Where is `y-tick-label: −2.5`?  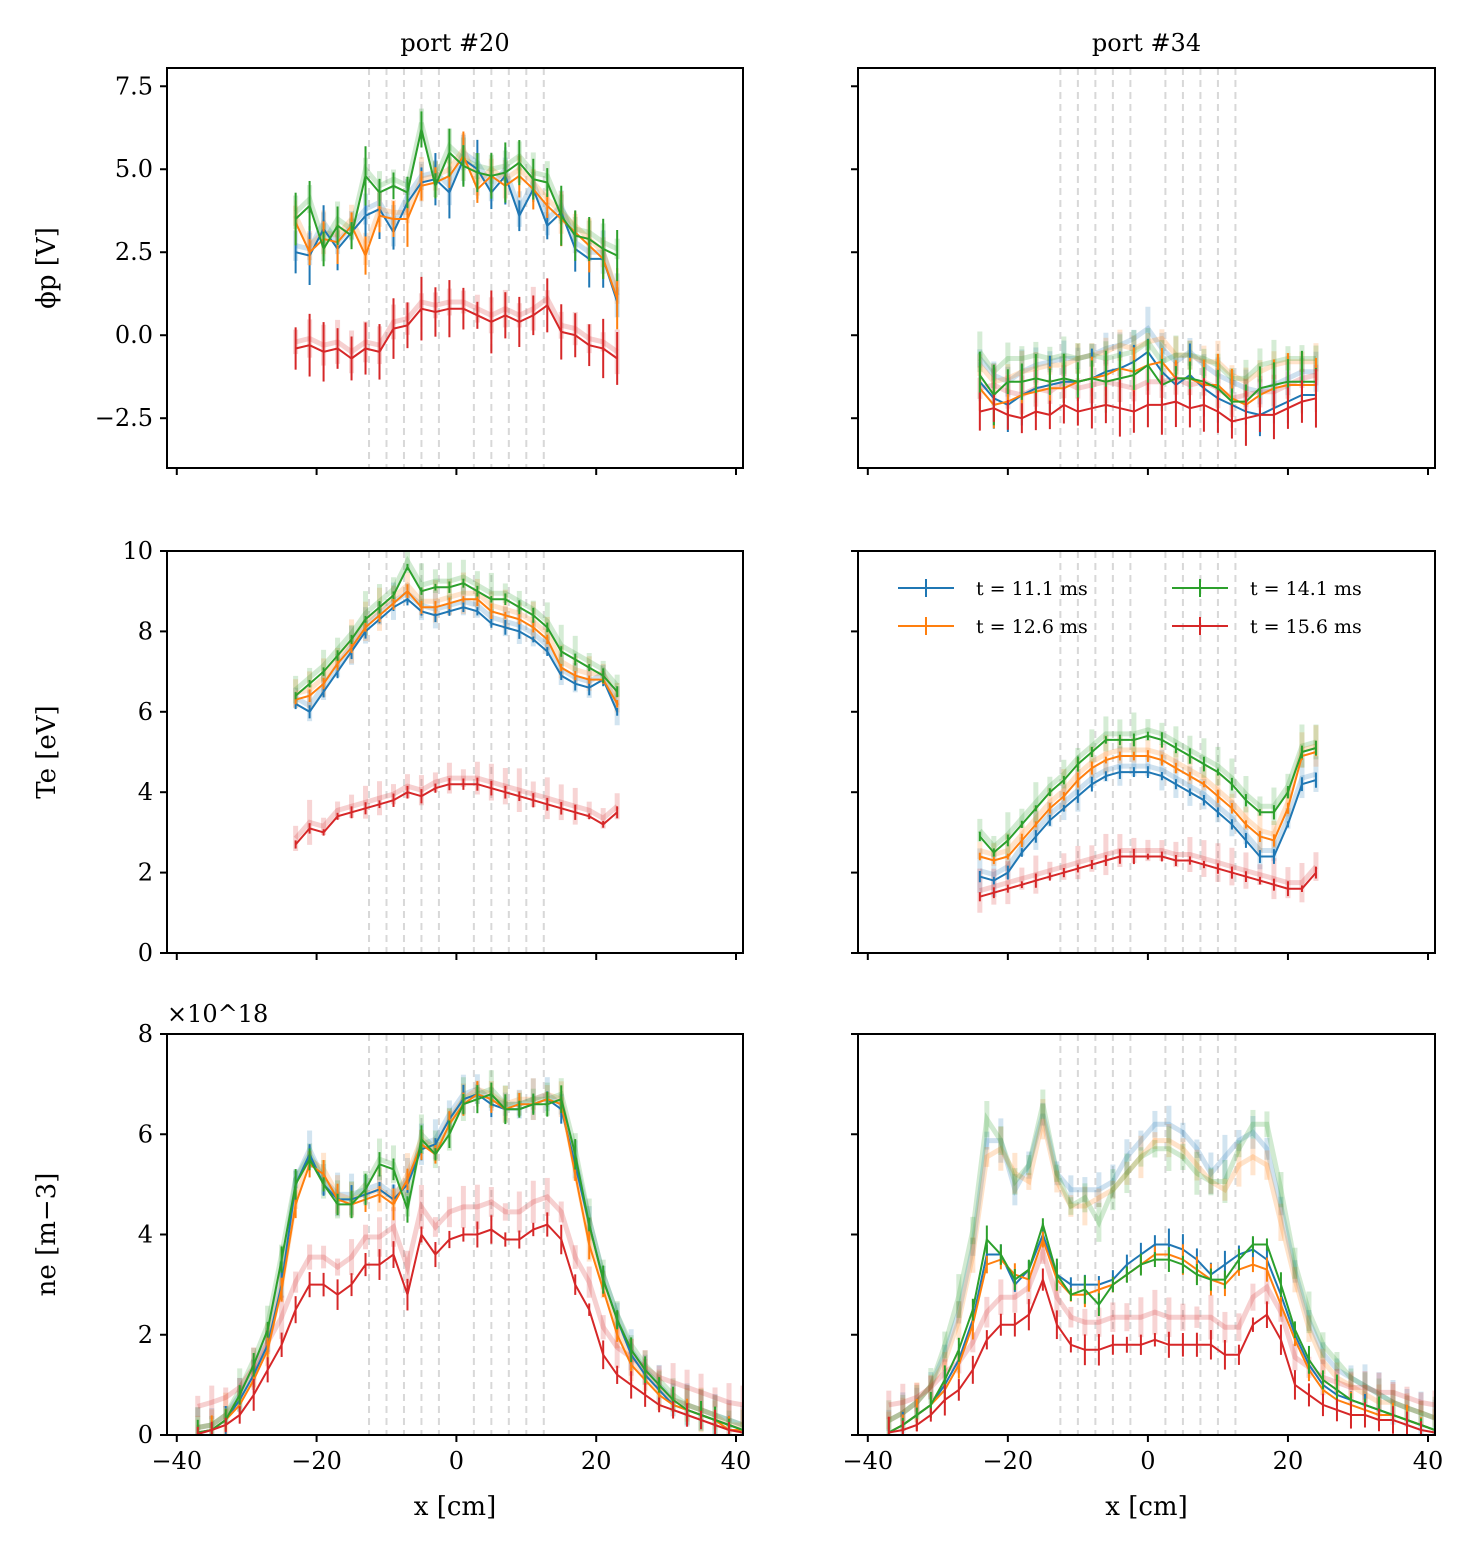
y-tick-label: −2.5 is located at coordinates (124, 418).